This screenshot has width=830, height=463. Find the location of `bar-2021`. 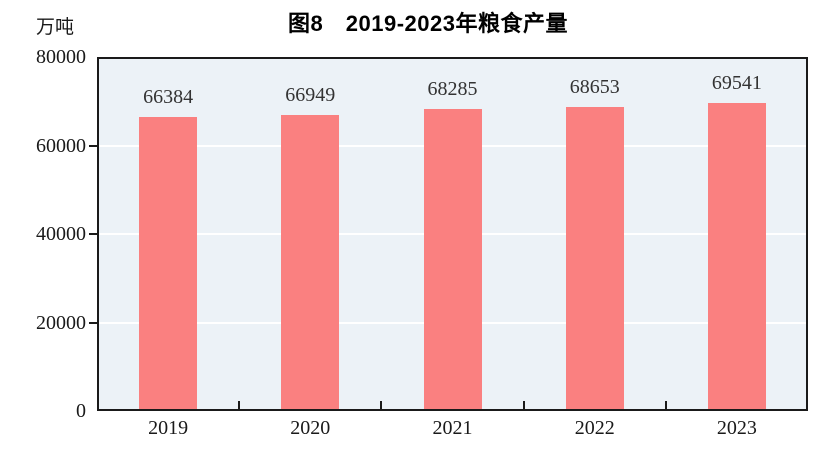

bar-2021 is located at coordinates (452, 259).